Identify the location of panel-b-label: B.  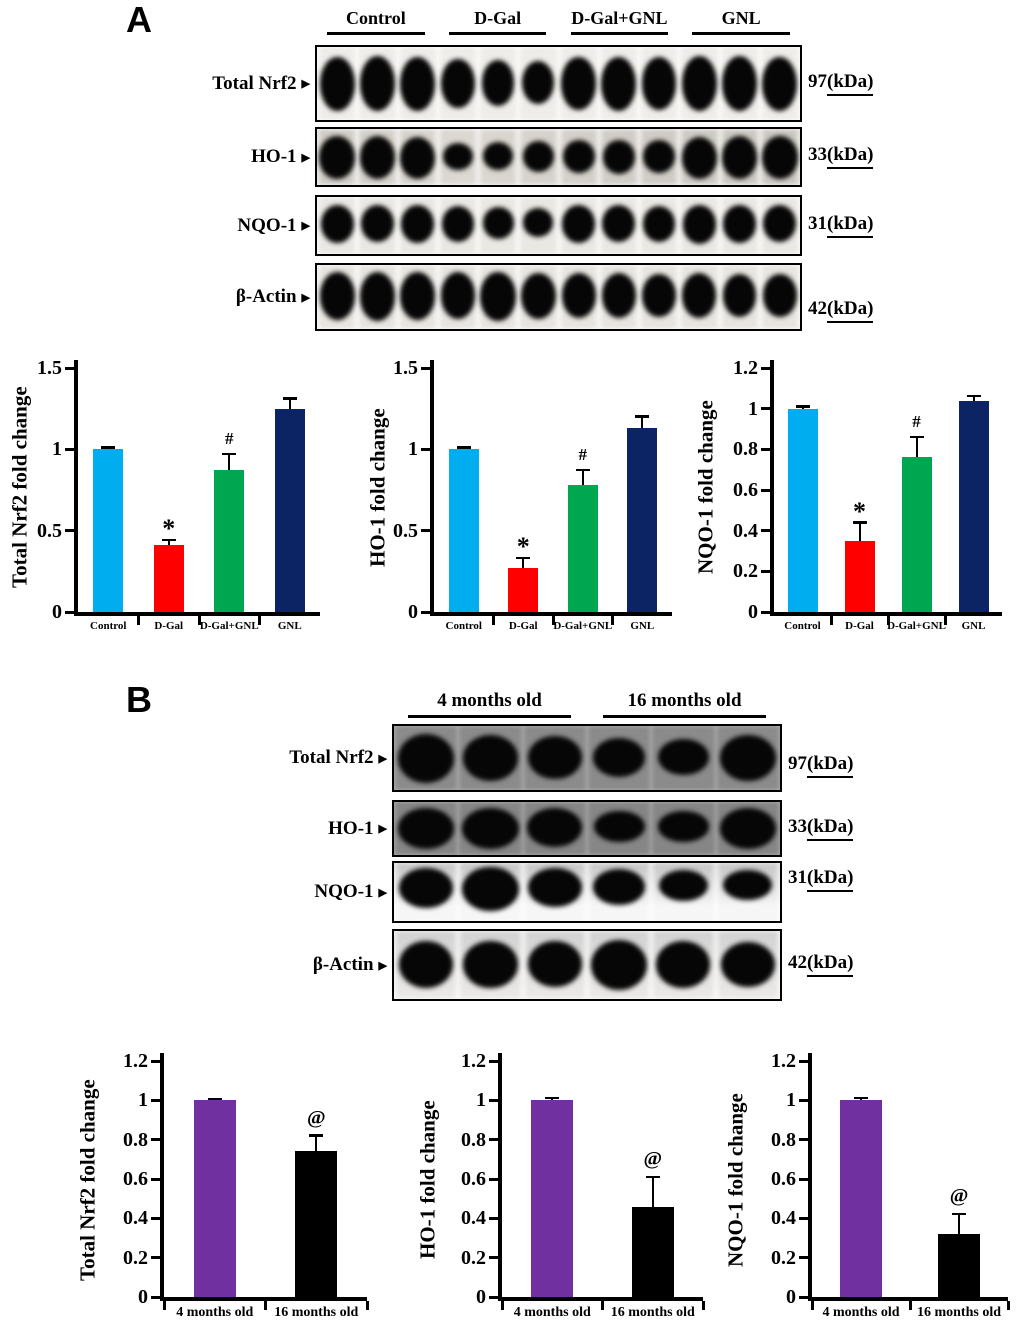
(139, 699).